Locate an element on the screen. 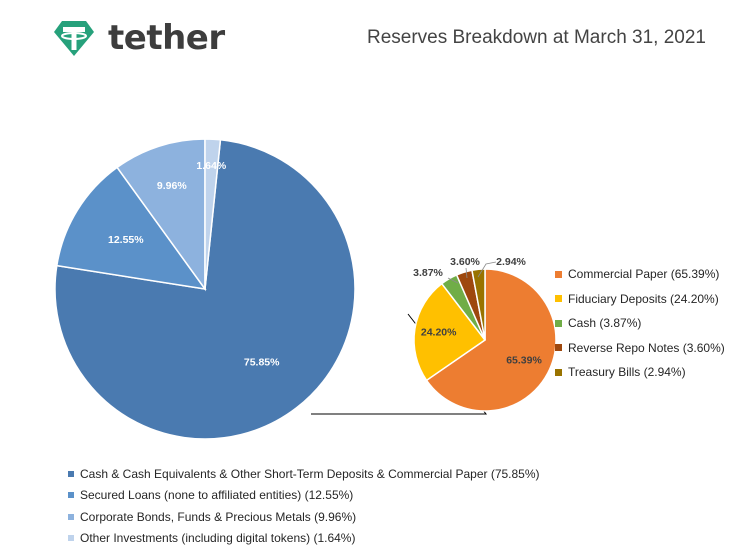  breakdown-legend-label: Cash (3.87%) is located at coordinates (605, 323).